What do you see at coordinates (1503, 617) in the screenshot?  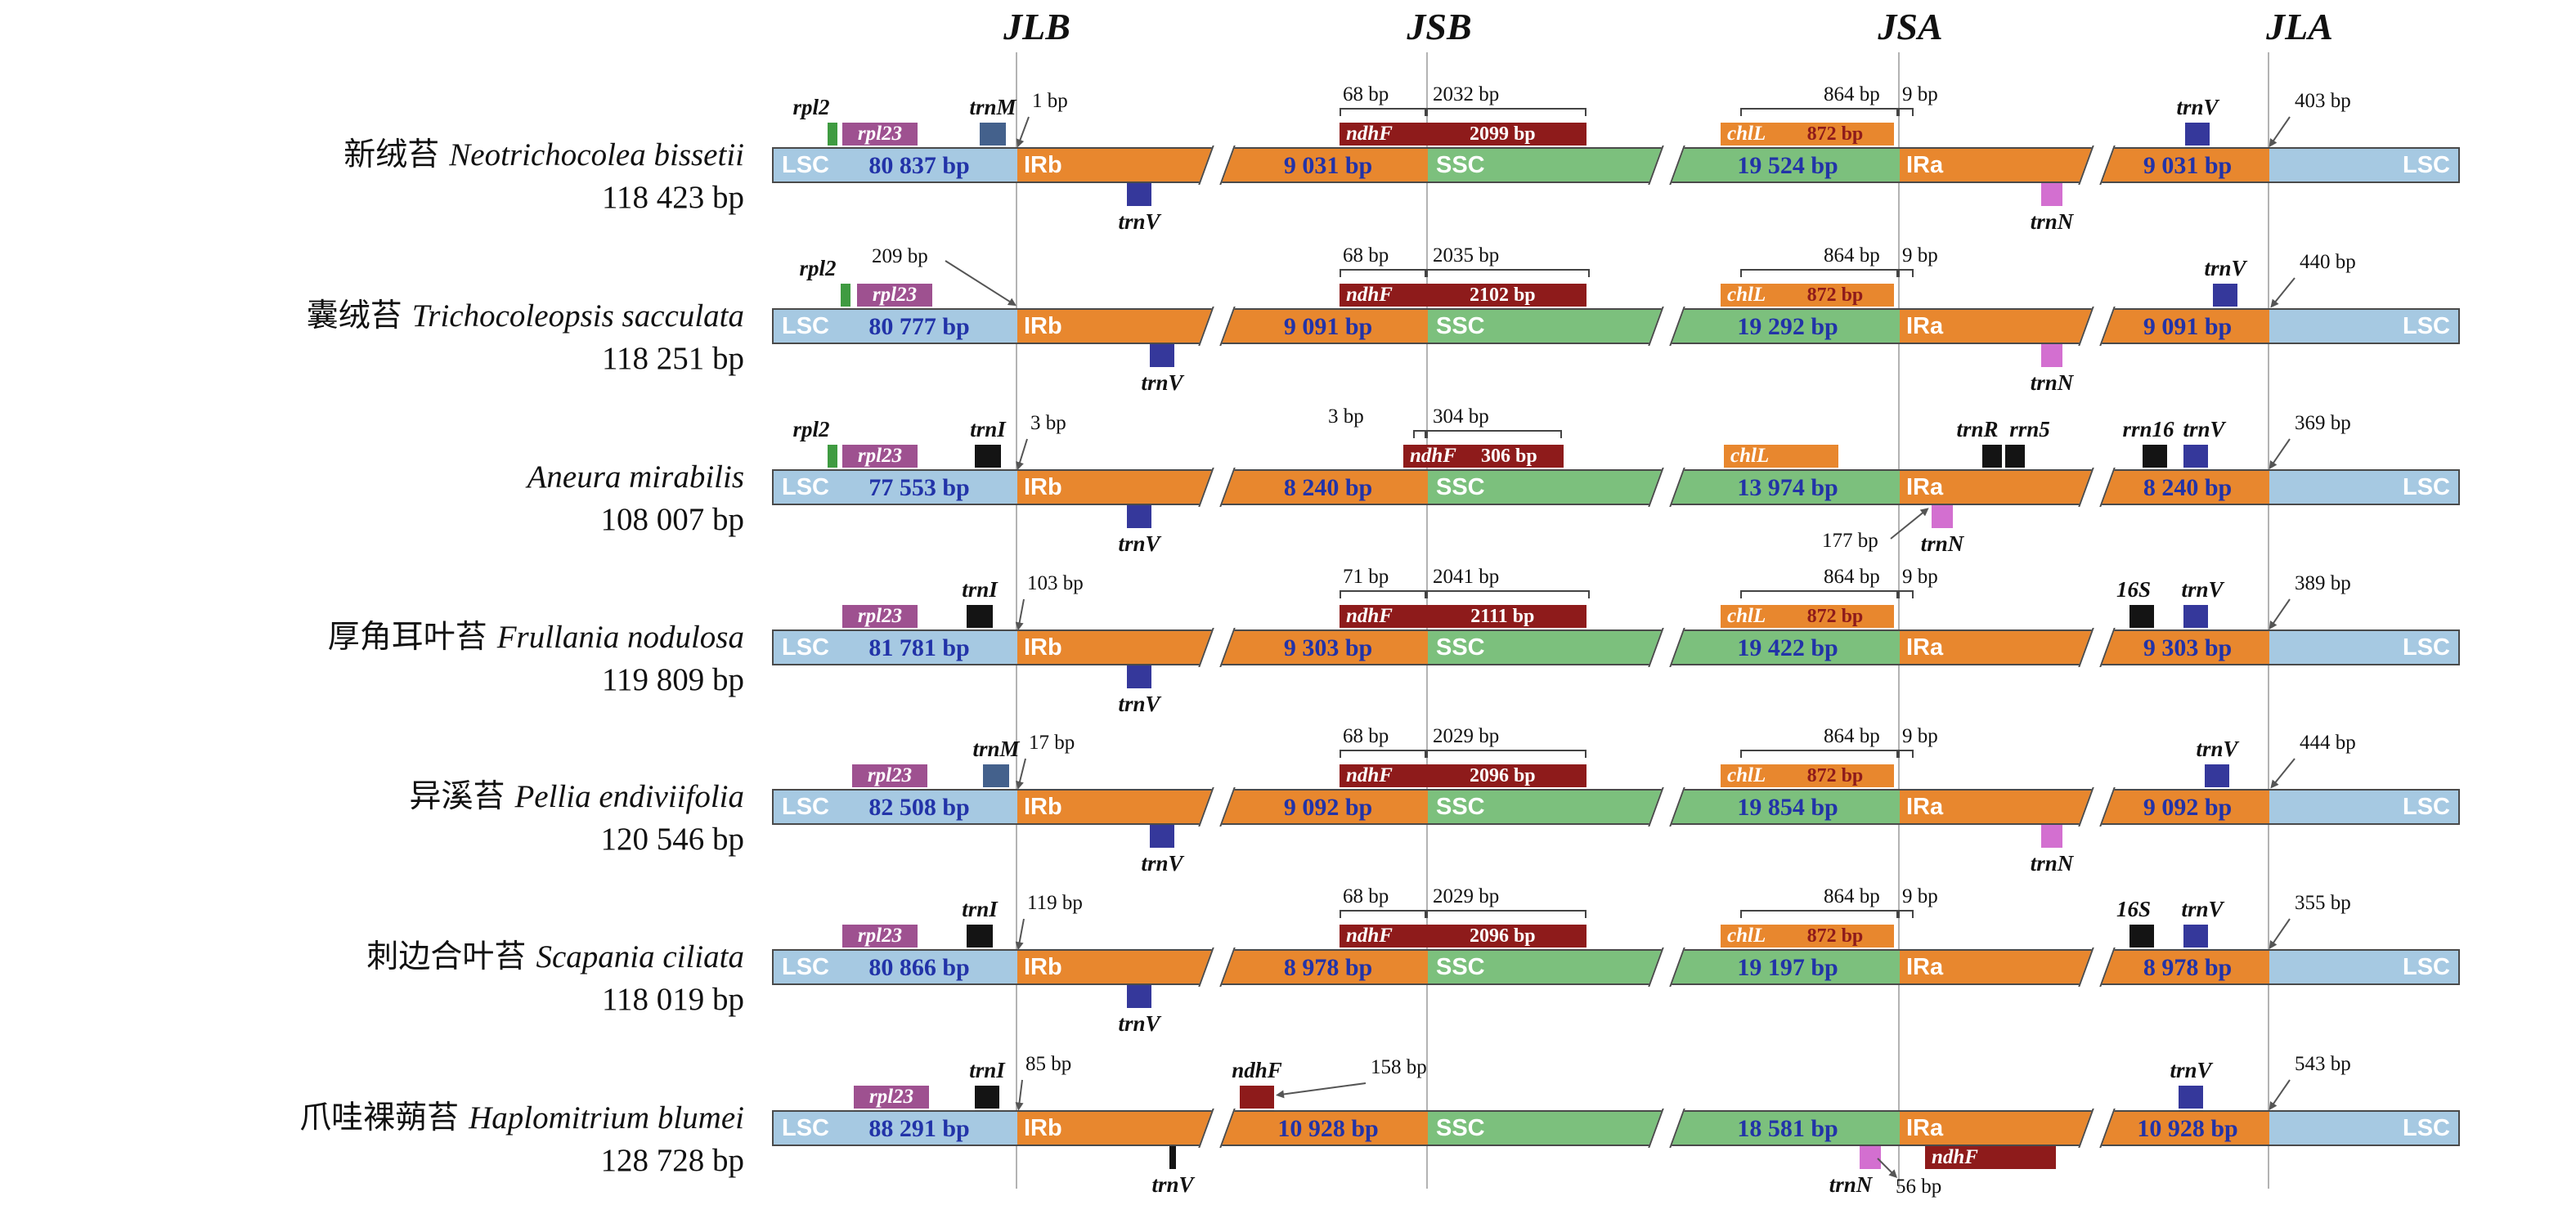 I see `gene-size-label: 2111 bp` at bounding box center [1503, 617].